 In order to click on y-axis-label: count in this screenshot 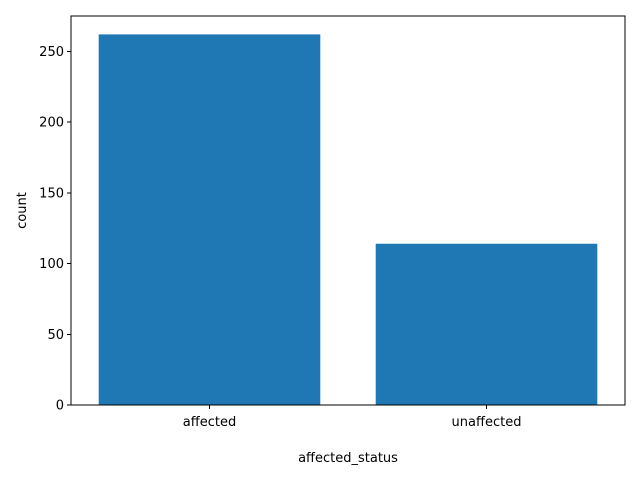, I will do `click(22, 210)`.